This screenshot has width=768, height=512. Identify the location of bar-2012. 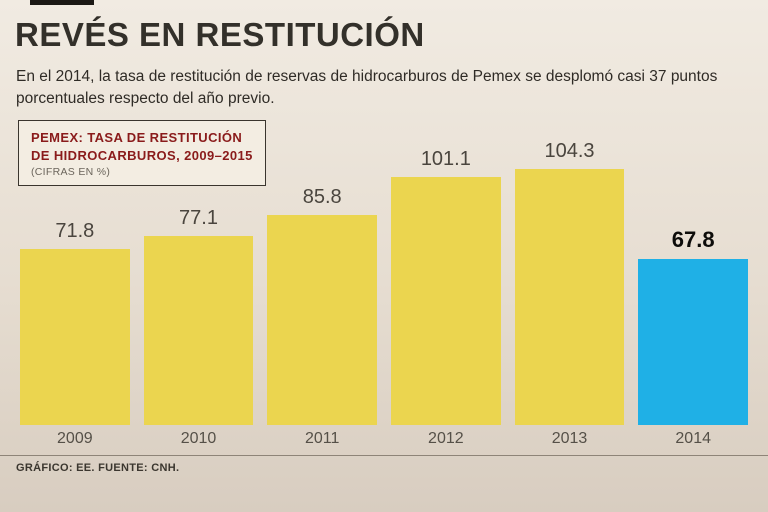
(446, 301).